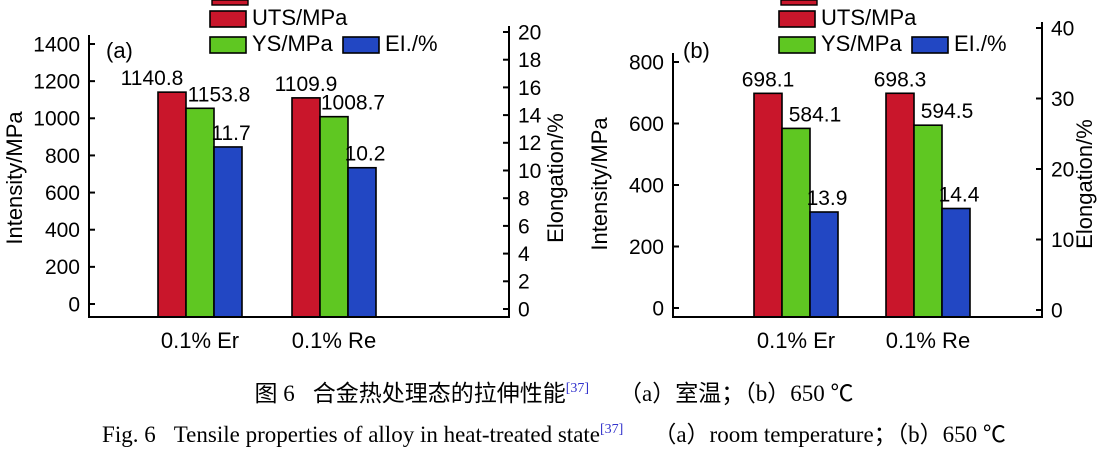 This screenshot has width=1108, height=456. Describe the element at coordinates (829, 434) in the screenshot. I see `caption-en-panels: （a）room temperature；（b）650 ℃` at that location.